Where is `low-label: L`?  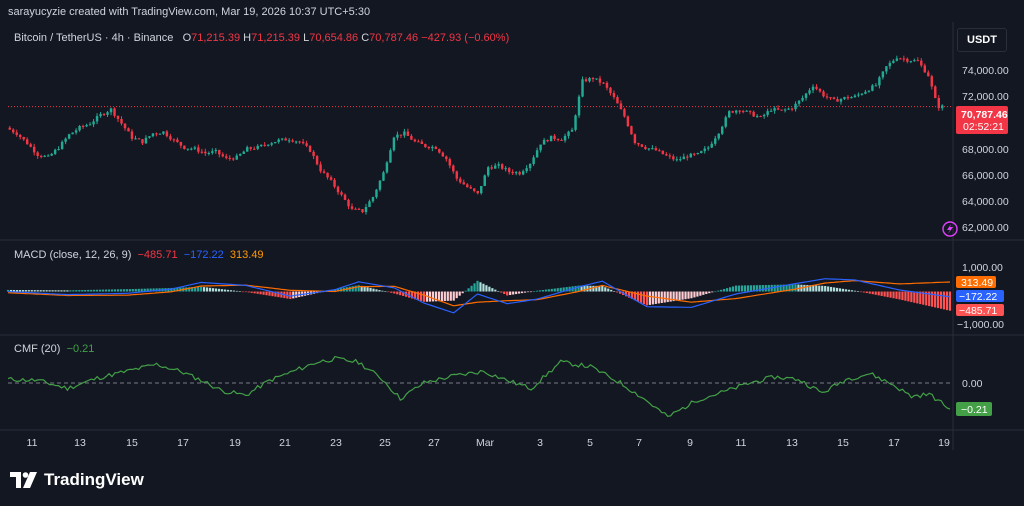 low-label: L is located at coordinates (306, 38).